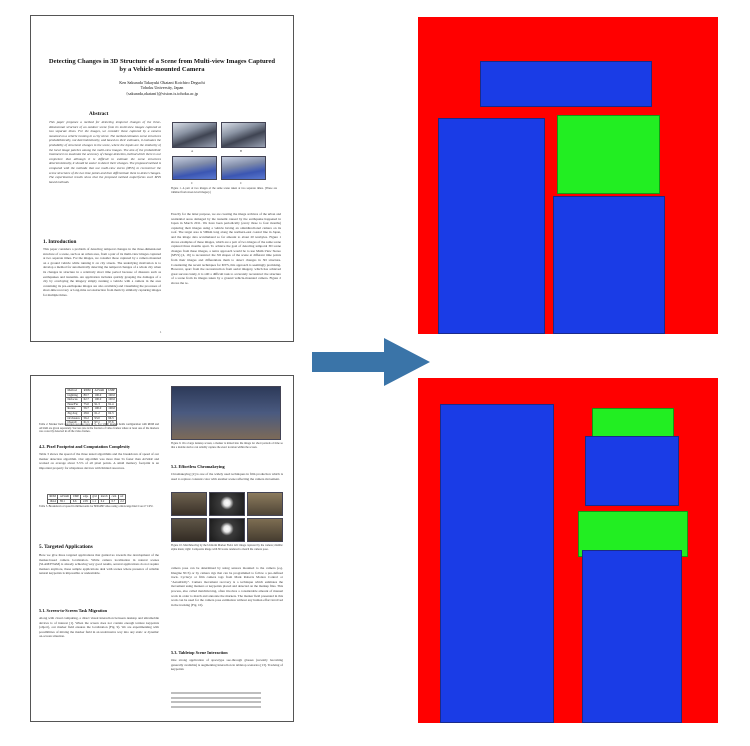 The image size is (750, 746). What do you see at coordinates (265, 504) in the screenshot?
I see `figure-10-image-right` at bounding box center [265, 504].